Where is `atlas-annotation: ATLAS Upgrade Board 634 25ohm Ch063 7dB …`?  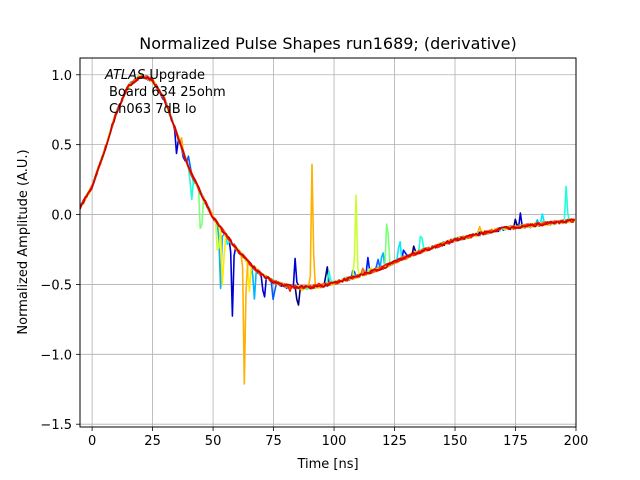 atlas-annotation: ATLAS Upgrade Board 634 25ohm Ch063 7dB … is located at coordinates (165, 92).